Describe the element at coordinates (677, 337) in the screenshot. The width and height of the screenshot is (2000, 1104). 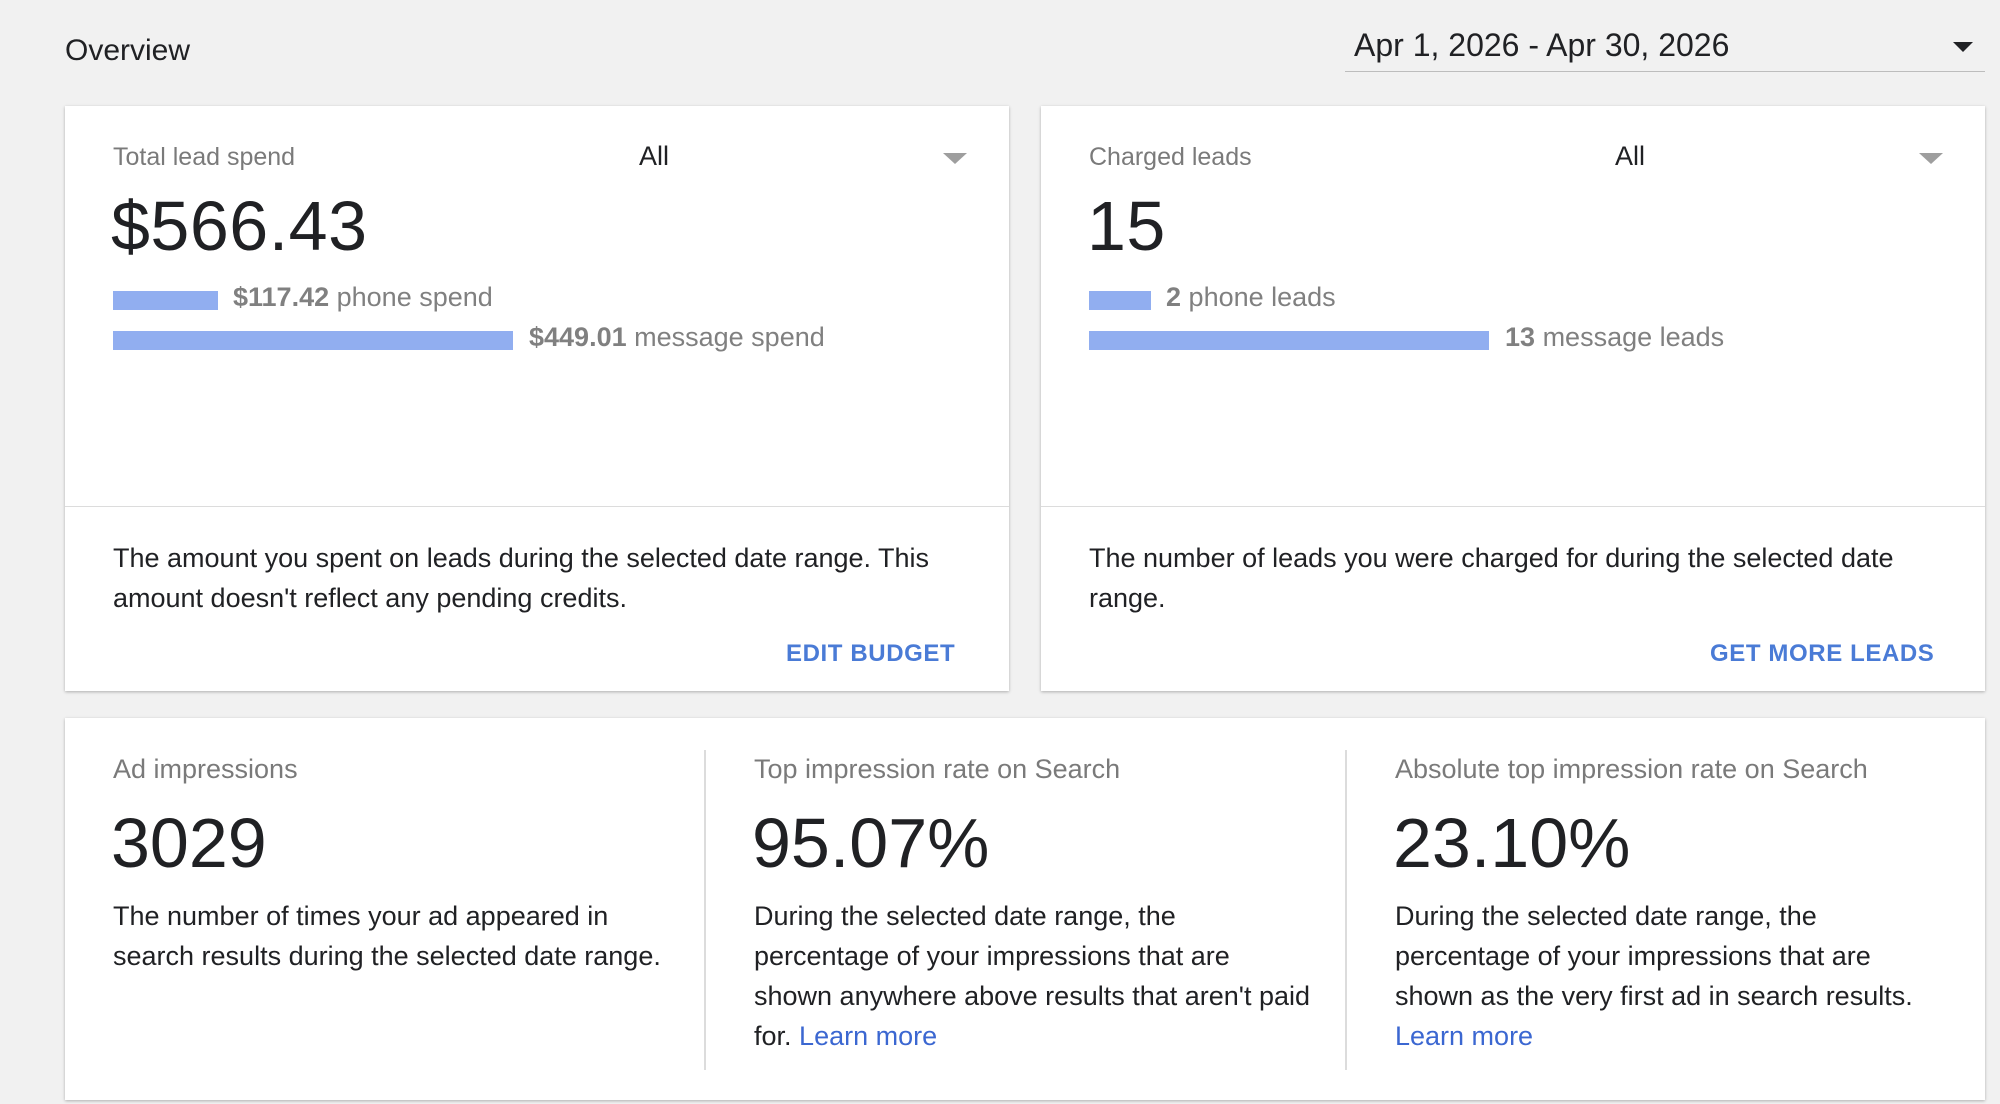
I see `message-spend-text: $449.01 message spend` at that location.